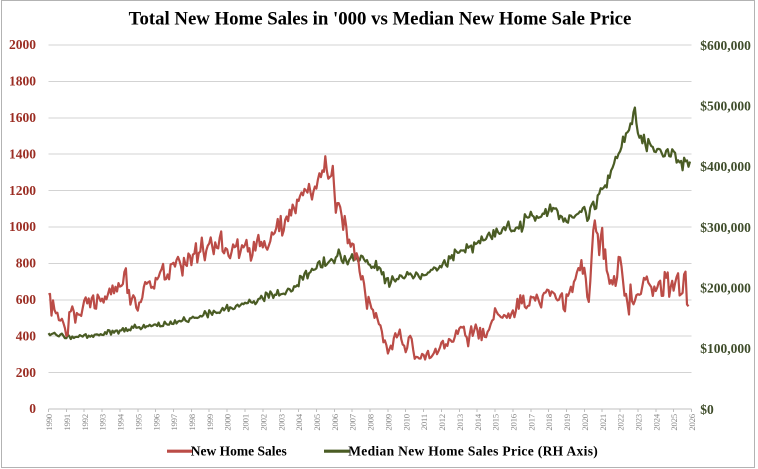 This screenshot has width=758, height=469. I want to click on svg-text: 2017, so click(531, 421).